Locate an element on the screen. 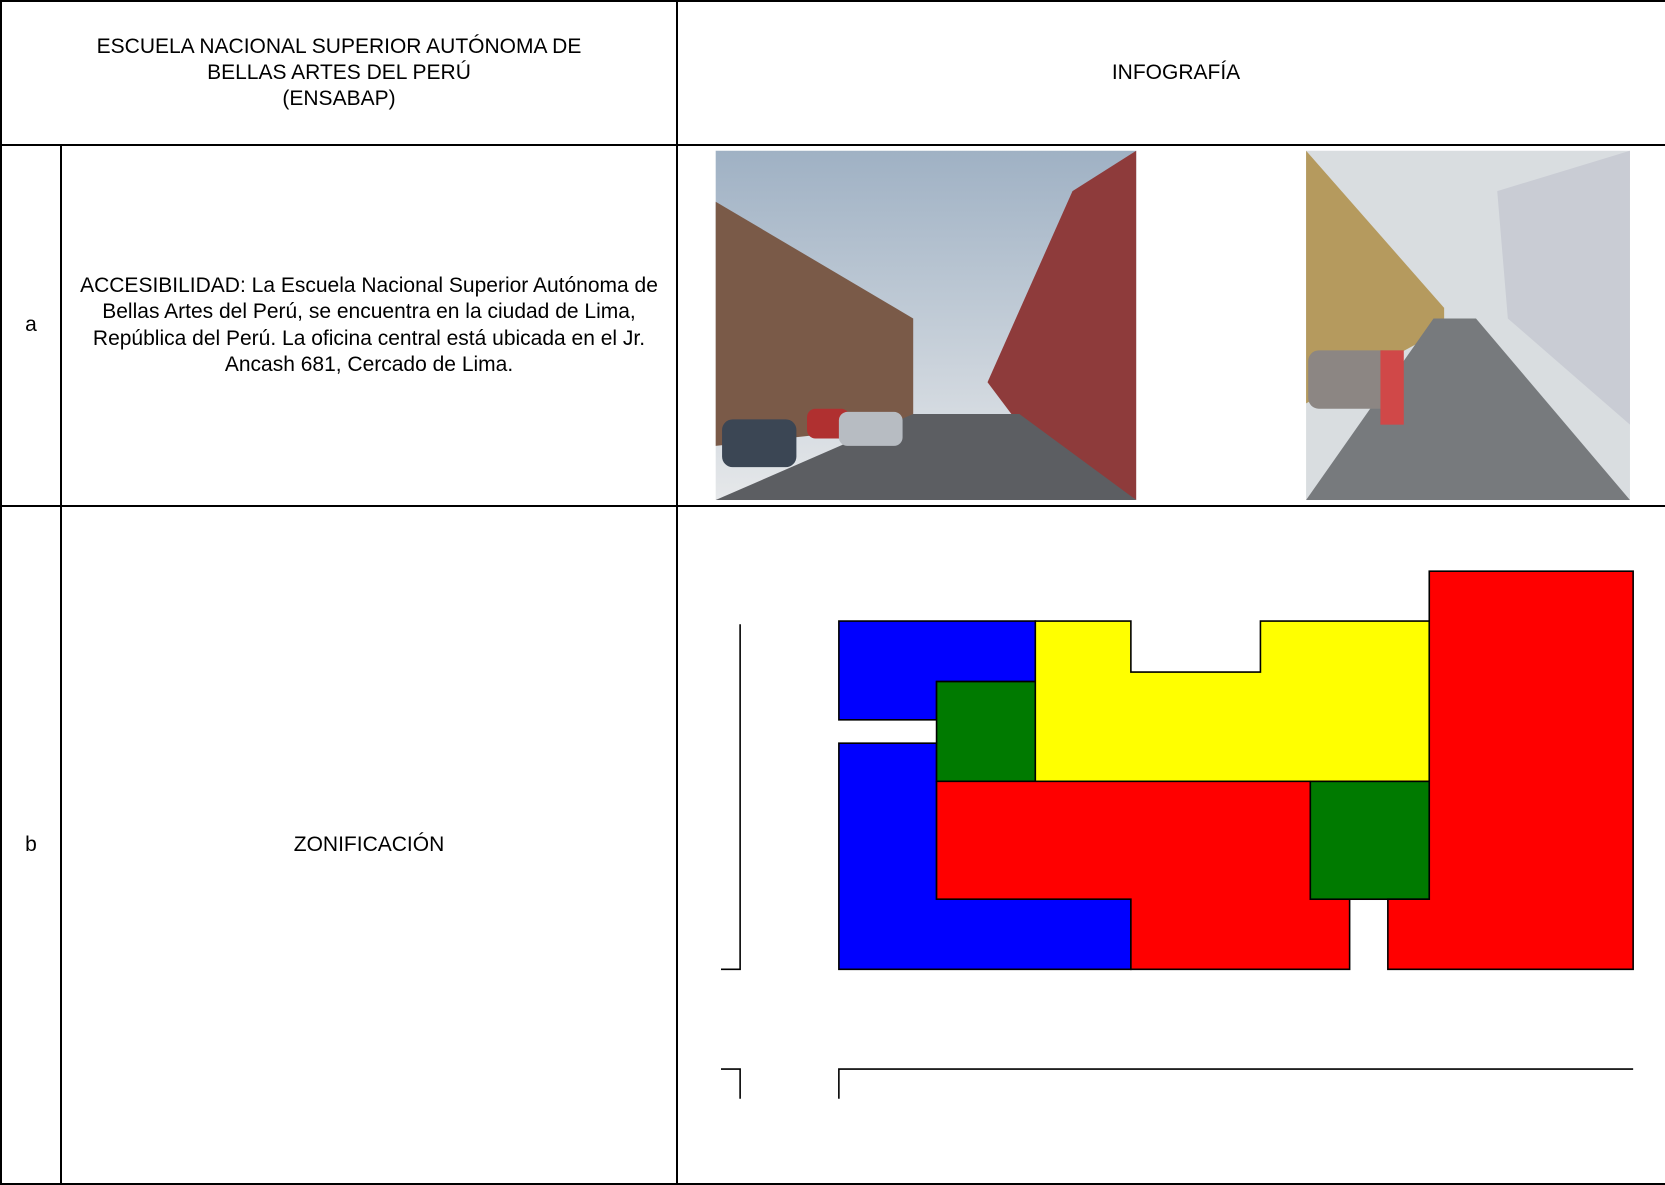  header-right-title: INFOGRAFÍA is located at coordinates (1176, 72).